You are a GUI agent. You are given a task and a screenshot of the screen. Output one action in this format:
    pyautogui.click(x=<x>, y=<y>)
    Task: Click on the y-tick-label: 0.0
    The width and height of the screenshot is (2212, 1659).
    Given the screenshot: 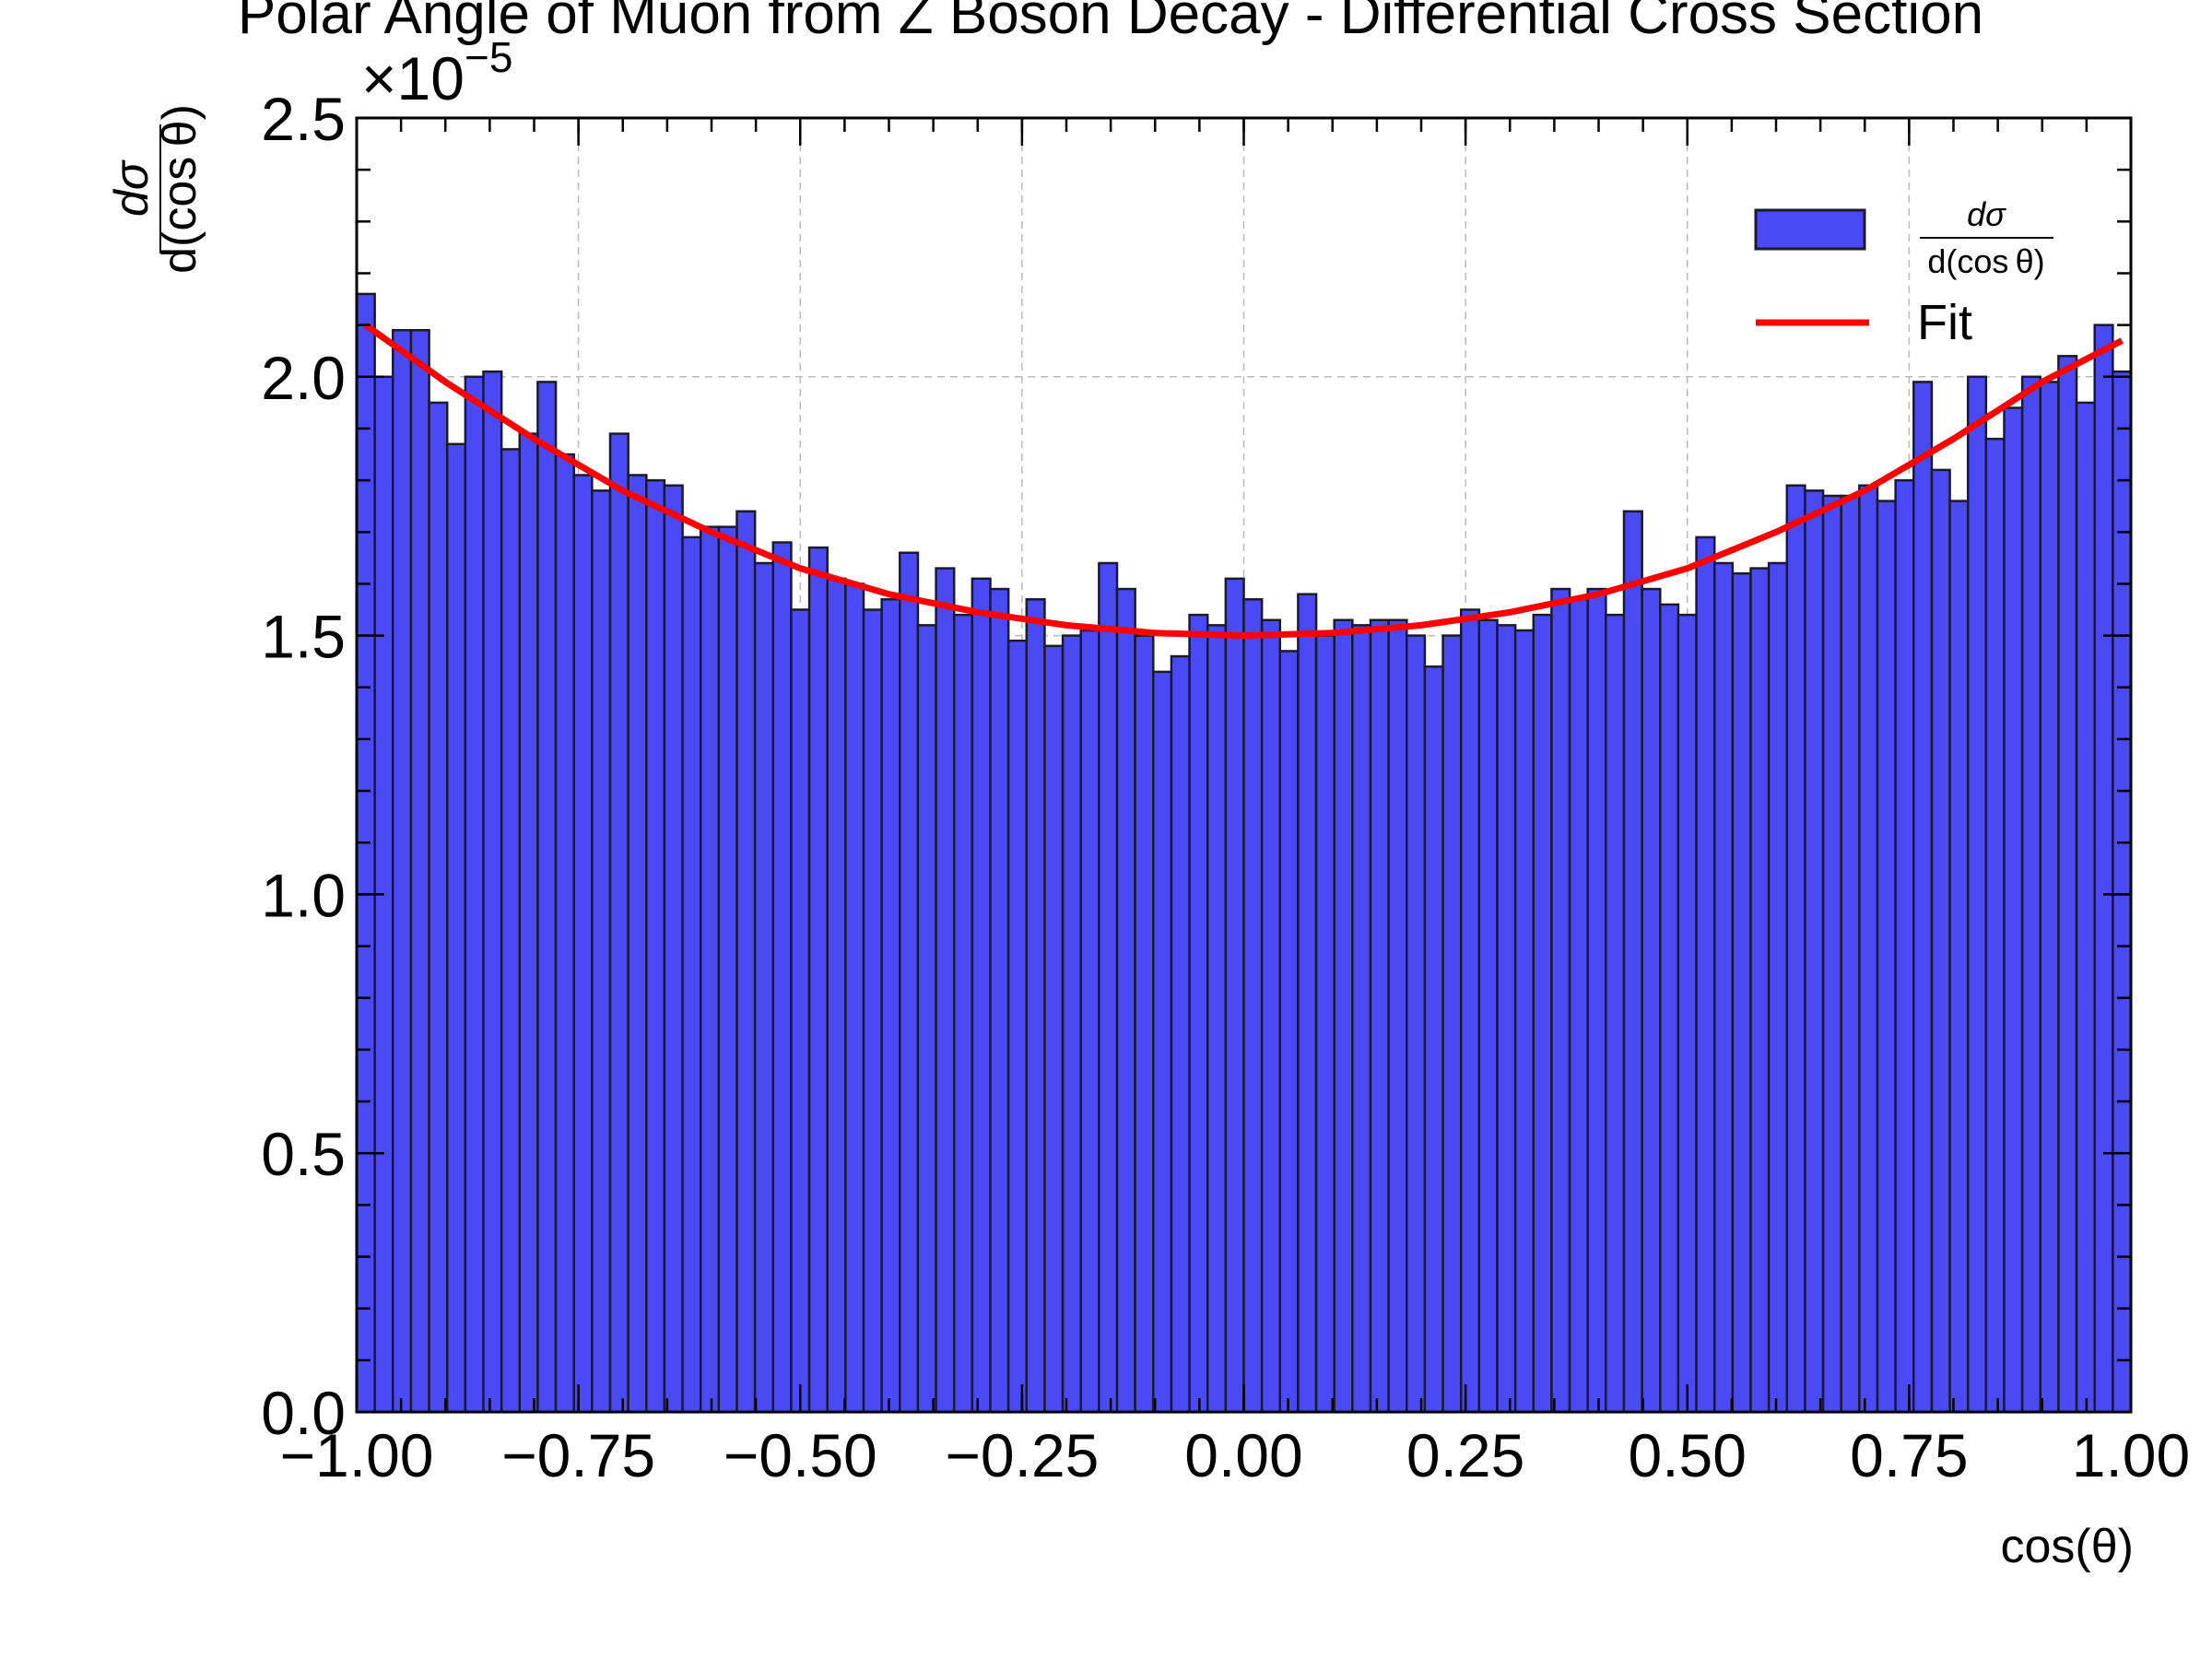 What is the action you would take?
    pyautogui.click(x=303, y=1413)
    